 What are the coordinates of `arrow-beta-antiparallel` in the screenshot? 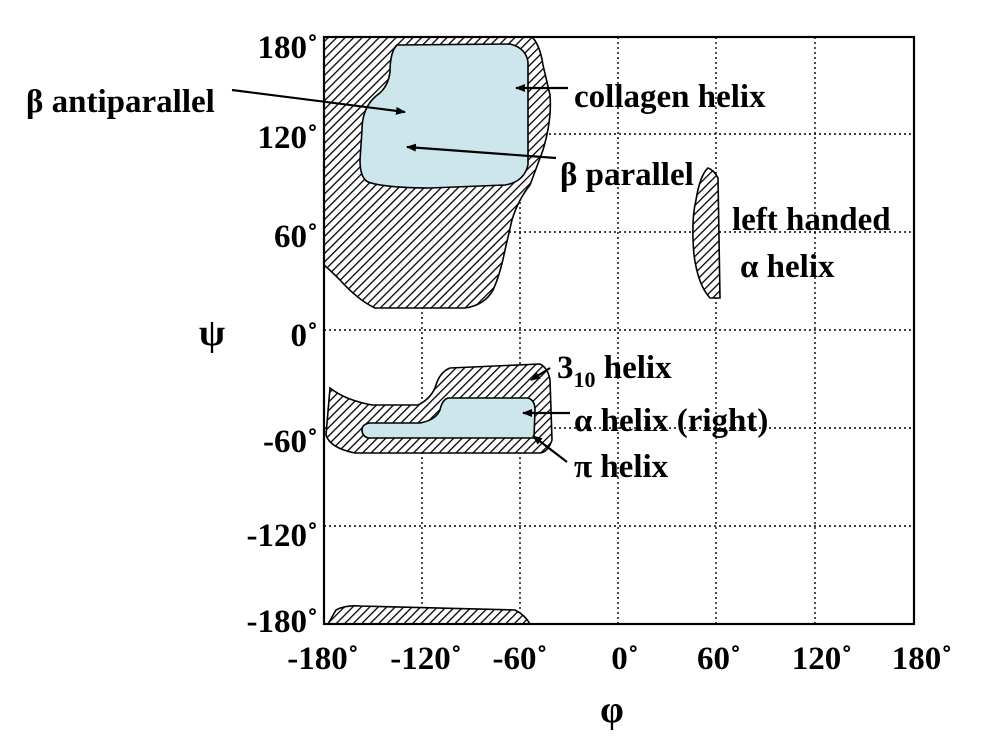 It's located at (318, 101).